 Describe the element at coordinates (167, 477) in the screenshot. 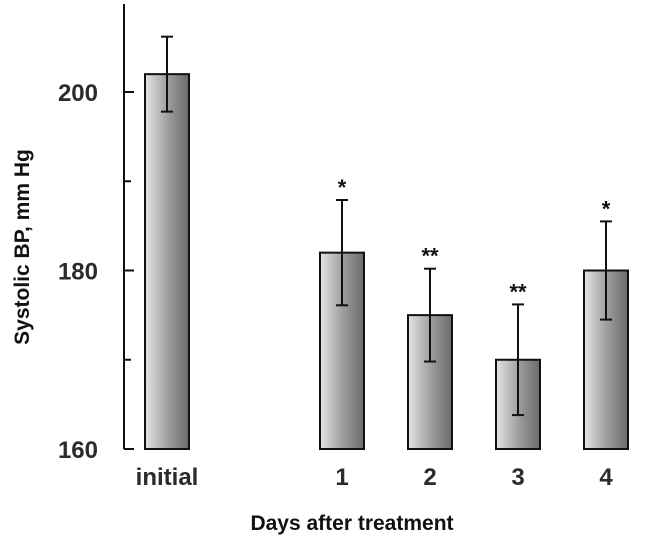

I see `x-tick-label: initial` at that location.